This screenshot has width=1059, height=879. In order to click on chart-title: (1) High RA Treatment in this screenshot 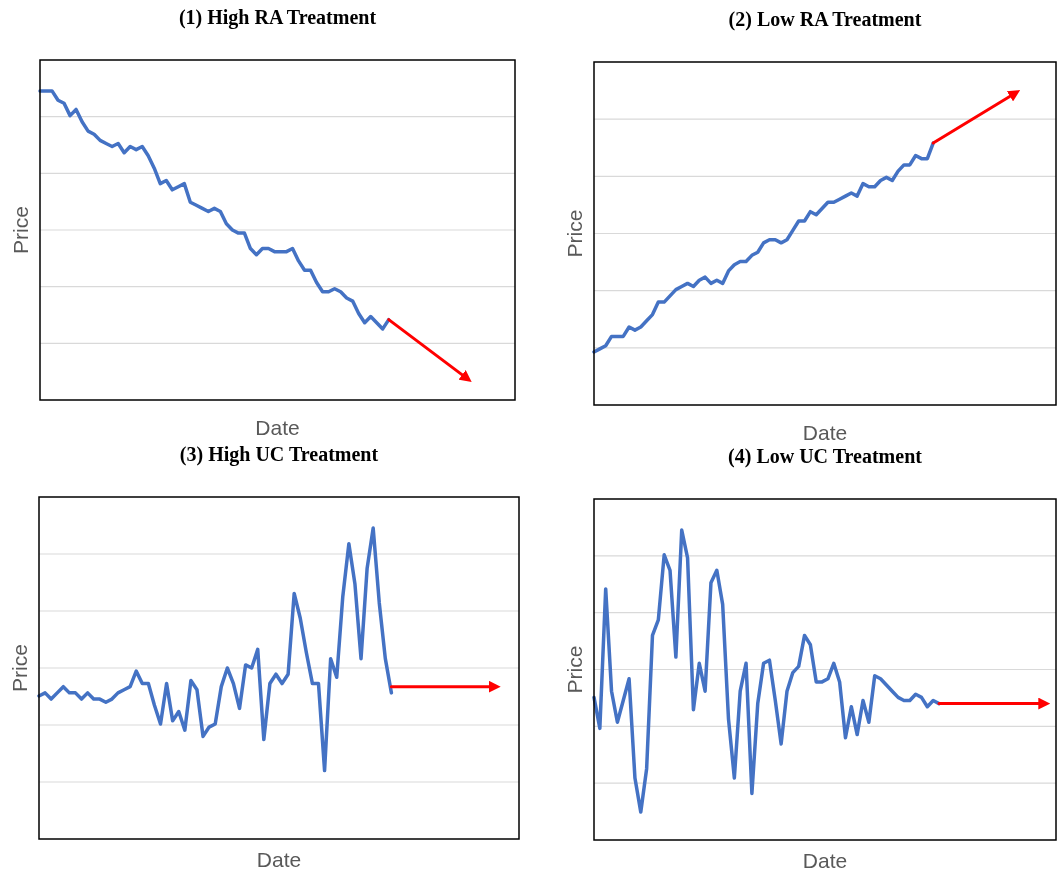, I will do `click(277, 17)`.